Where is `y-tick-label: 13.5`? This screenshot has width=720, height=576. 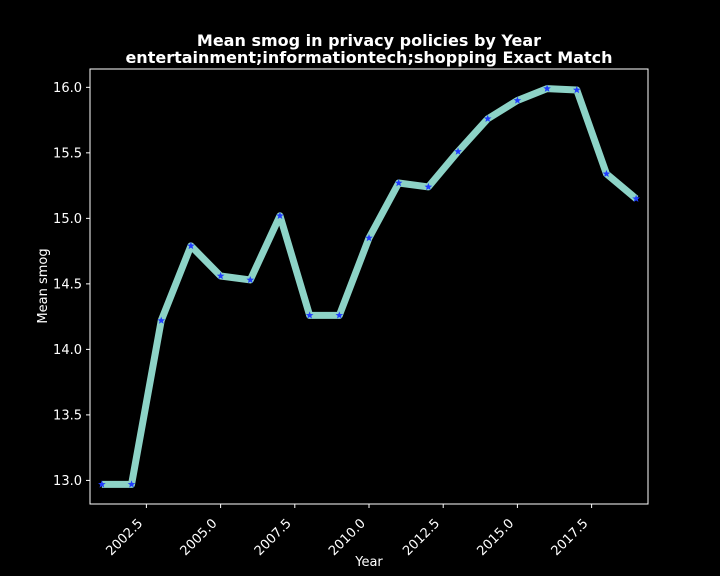 y-tick-label: 13.5 is located at coordinates (67, 415).